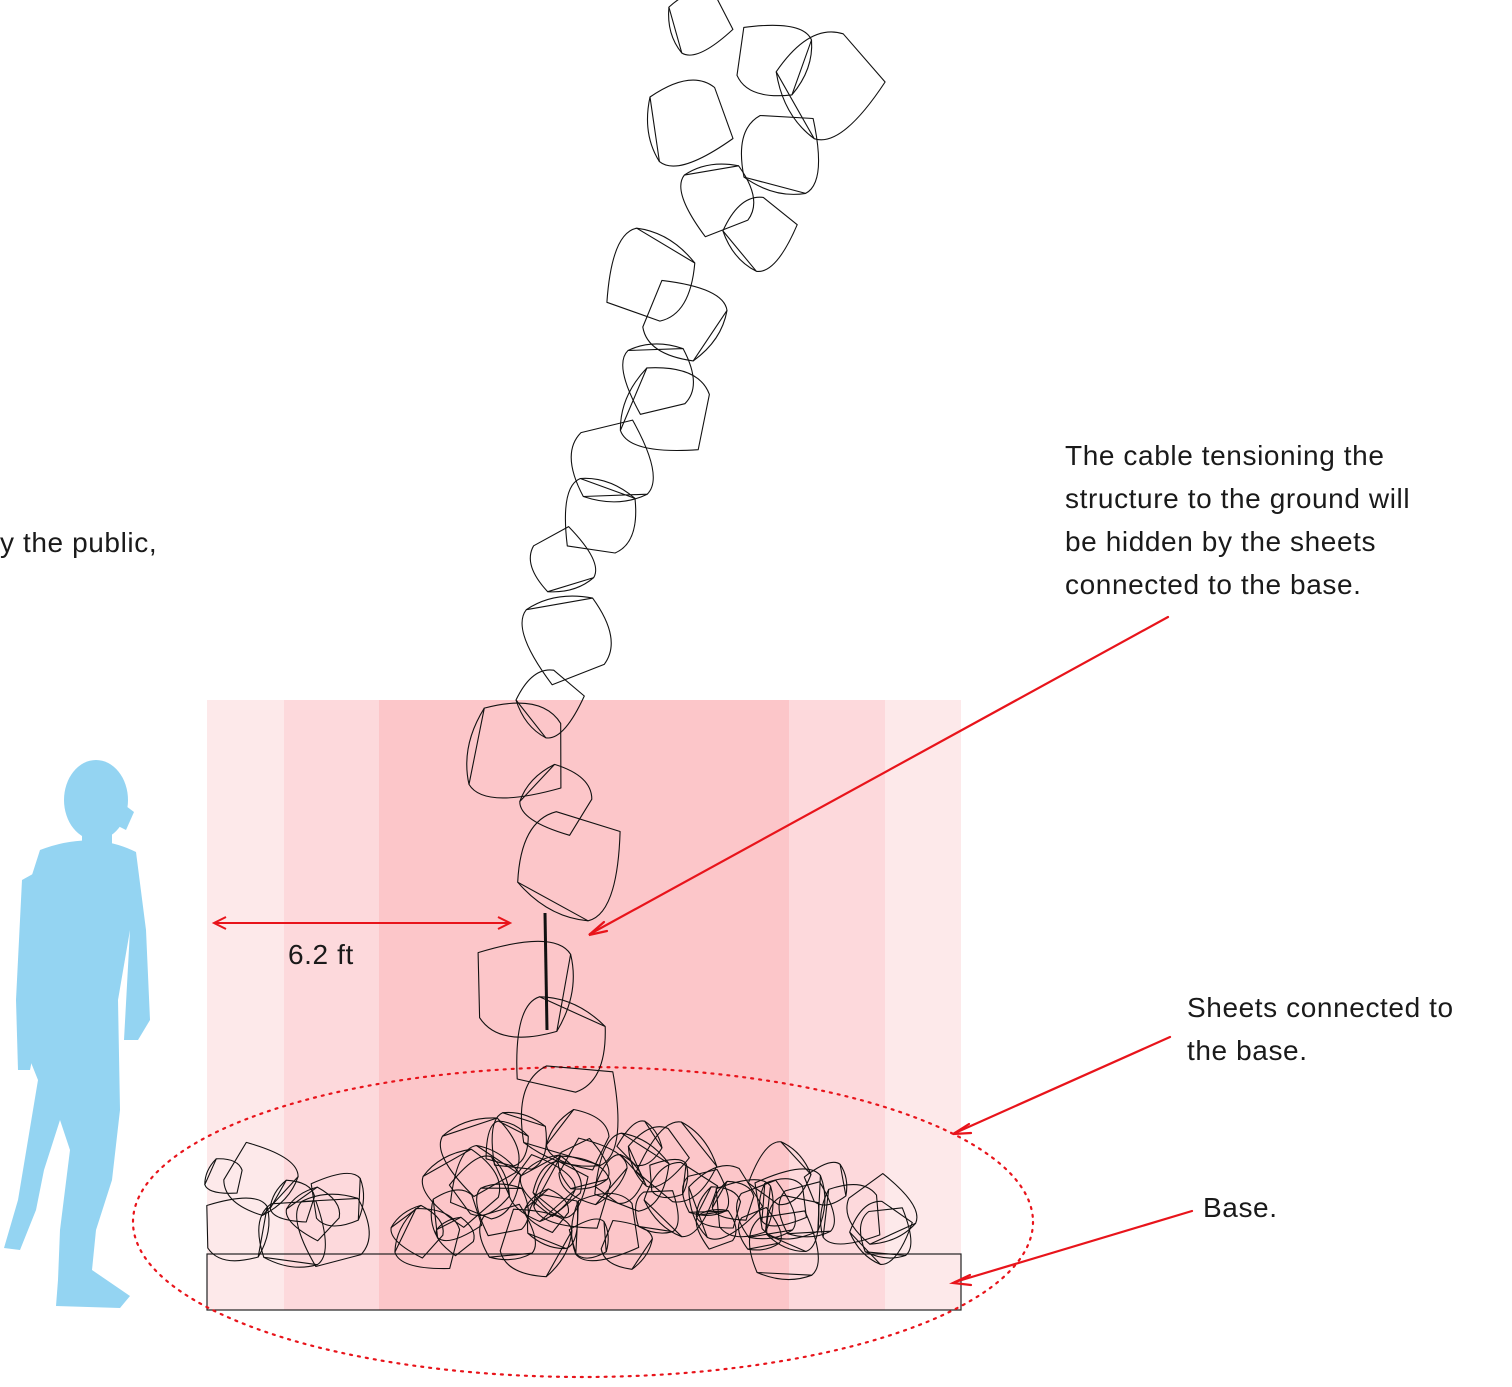 This screenshot has height=1387, width=1512. What do you see at coordinates (1225, 455) in the screenshot?
I see `cable-note-line: The cable tensioning the` at bounding box center [1225, 455].